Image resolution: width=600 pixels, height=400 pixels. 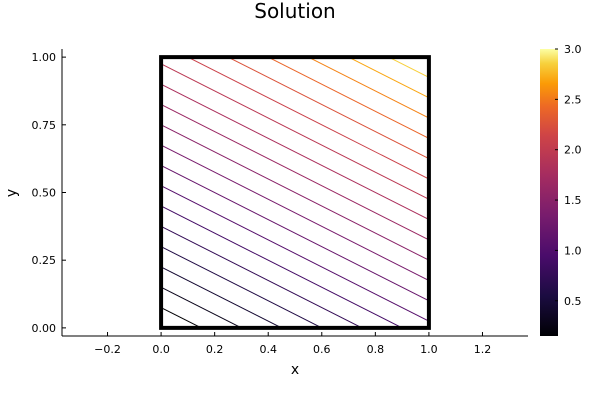 What do you see at coordinates (215, 349) in the screenshot?
I see `x-tick-label: 0.2` at bounding box center [215, 349].